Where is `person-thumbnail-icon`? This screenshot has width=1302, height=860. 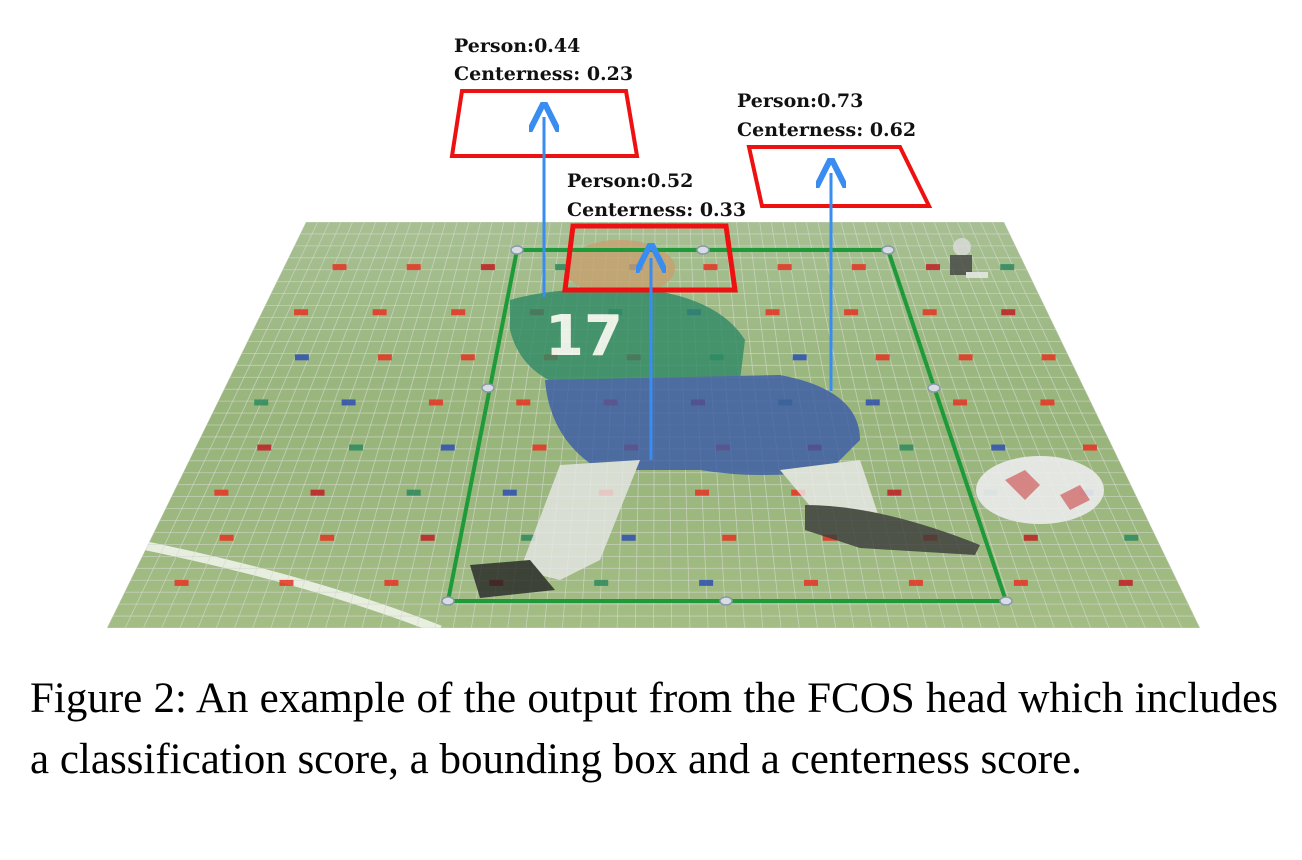
person-thumbnail-icon is located at coordinates (969, 258).